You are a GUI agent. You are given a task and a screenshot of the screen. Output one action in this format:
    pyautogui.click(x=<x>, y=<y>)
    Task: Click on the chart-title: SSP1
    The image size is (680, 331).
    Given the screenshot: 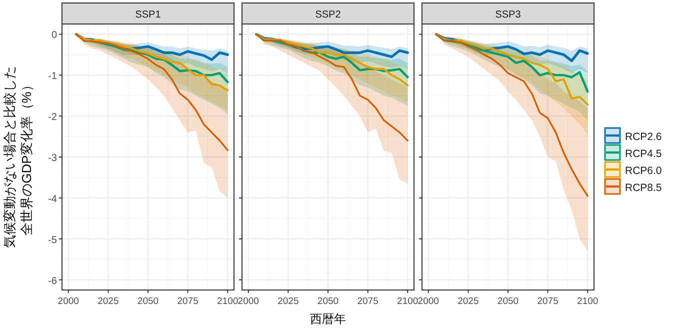 What is the action you would take?
    pyautogui.click(x=148, y=15)
    